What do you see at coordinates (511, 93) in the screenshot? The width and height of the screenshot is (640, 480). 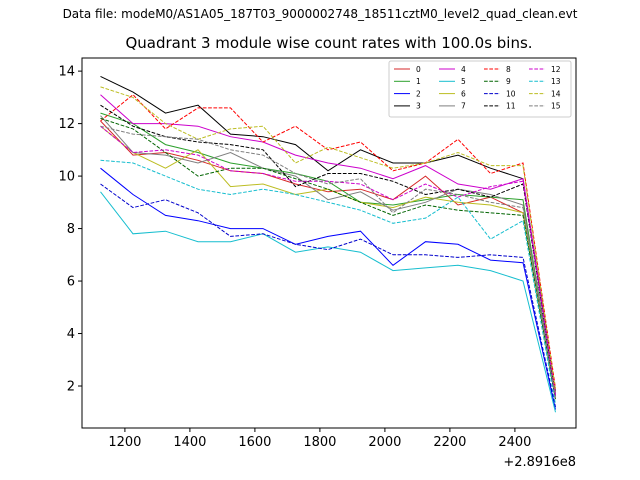 I see `legend-label-10: 10` at bounding box center [511, 93].